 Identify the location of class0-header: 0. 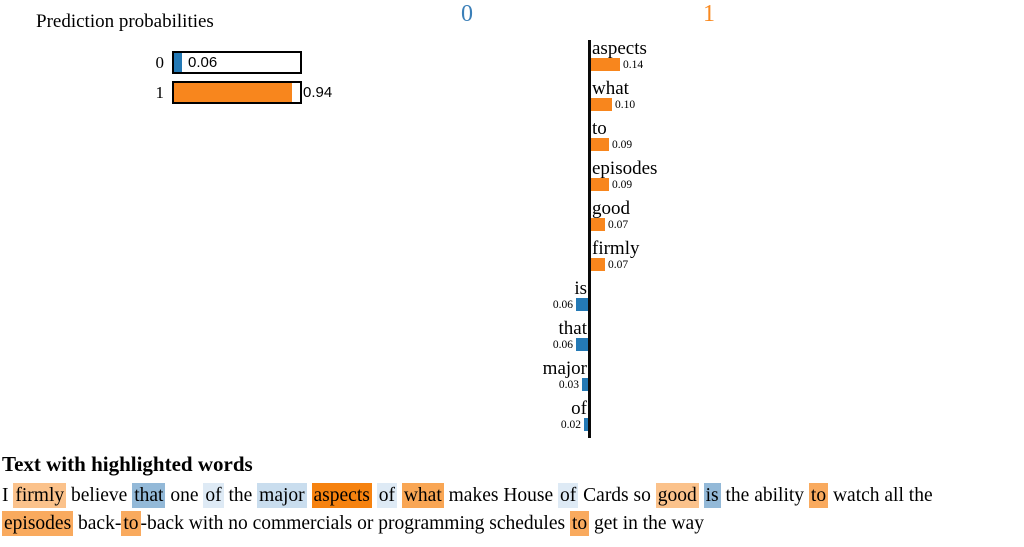
(467, 14).